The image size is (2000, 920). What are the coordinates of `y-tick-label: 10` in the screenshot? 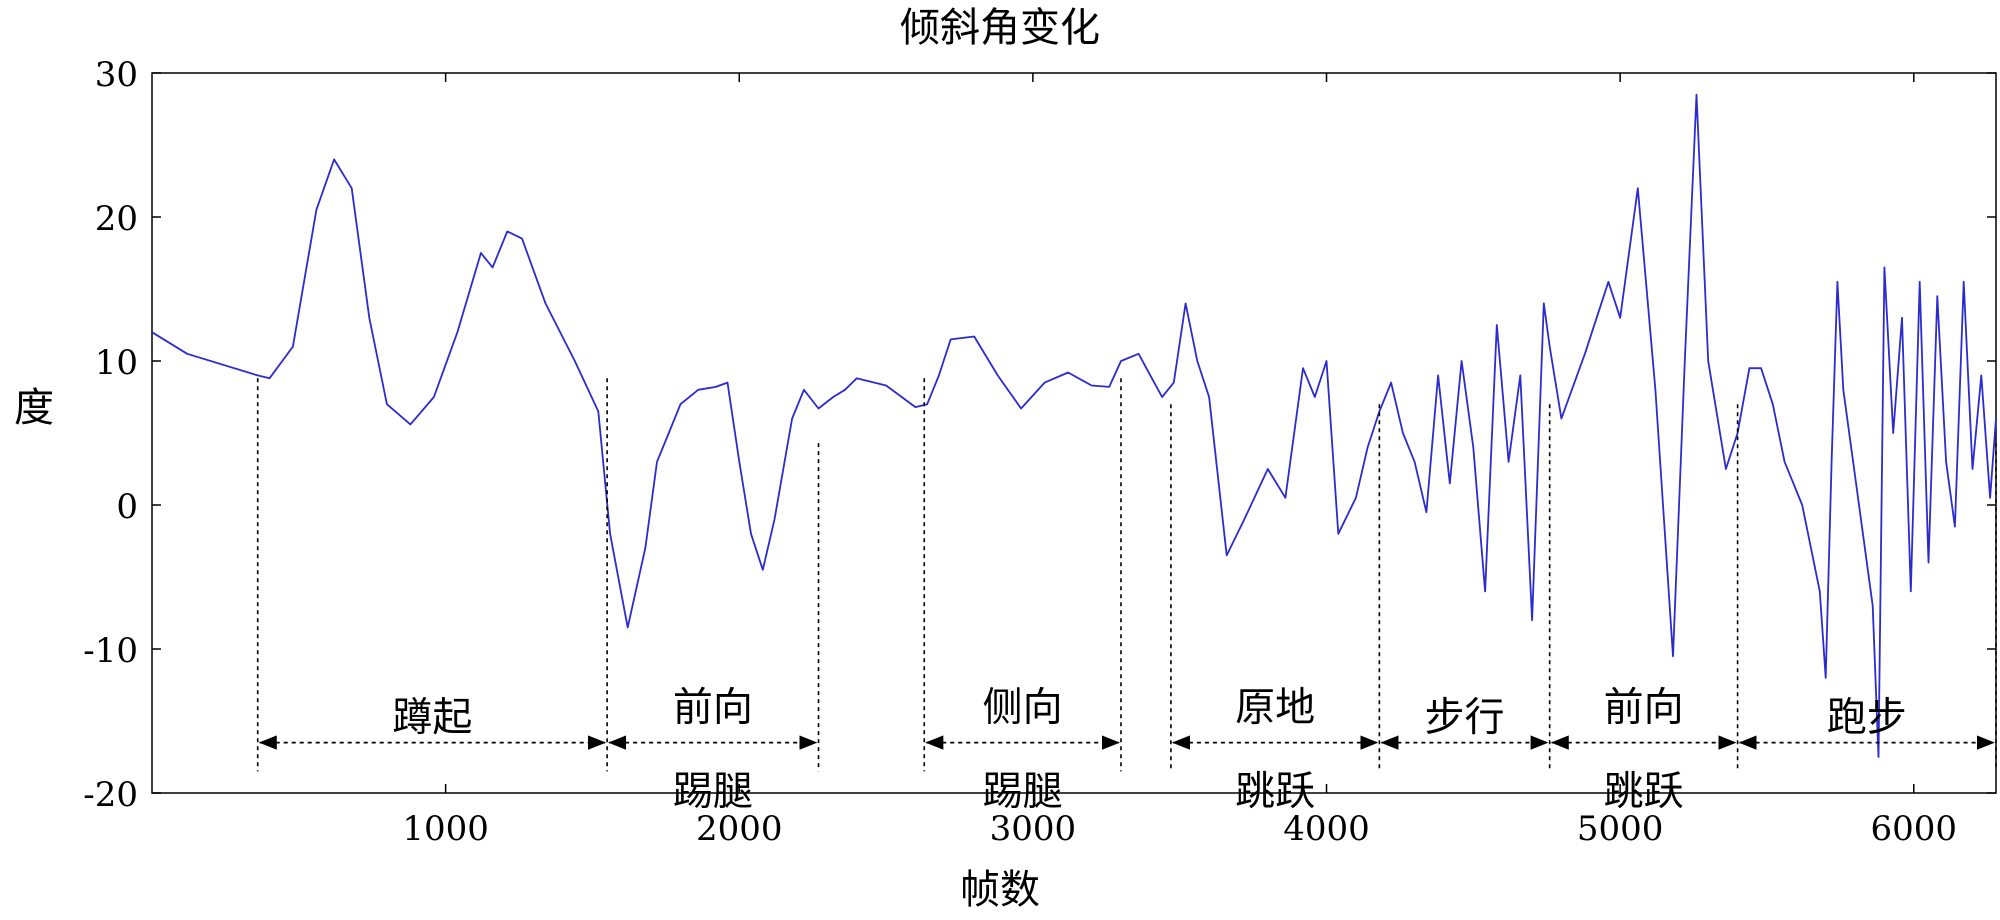 It's located at (116, 363).